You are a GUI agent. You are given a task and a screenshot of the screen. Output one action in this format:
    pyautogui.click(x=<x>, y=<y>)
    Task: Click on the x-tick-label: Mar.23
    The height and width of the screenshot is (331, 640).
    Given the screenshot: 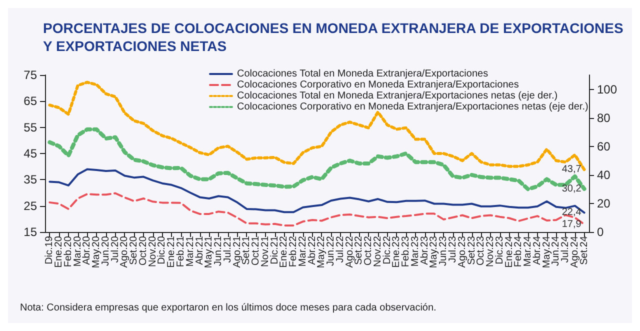 What is the action you would take?
    pyautogui.click(x=415, y=251)
    